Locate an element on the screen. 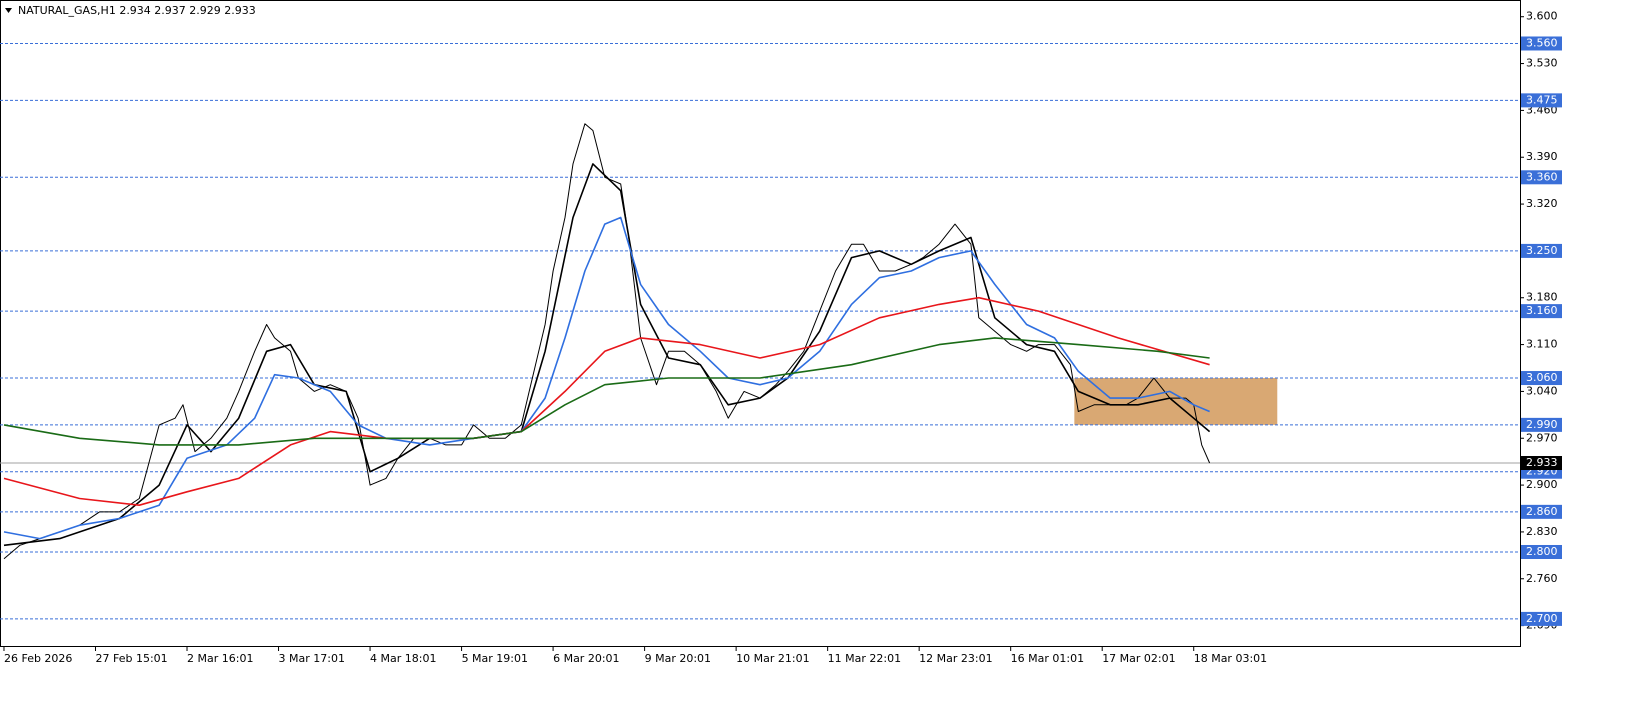  x-tick-label: 12 Mar 23:01 is located at coordinates (955, 658).